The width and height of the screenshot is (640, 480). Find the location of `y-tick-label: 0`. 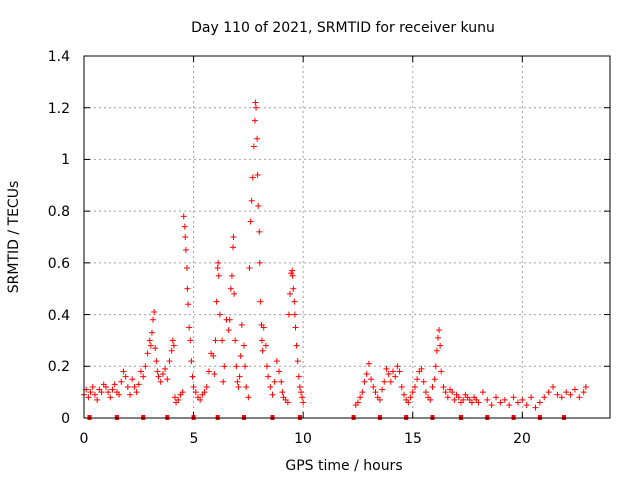

y-tick-label: 0 is located at coordinates (65, 419).